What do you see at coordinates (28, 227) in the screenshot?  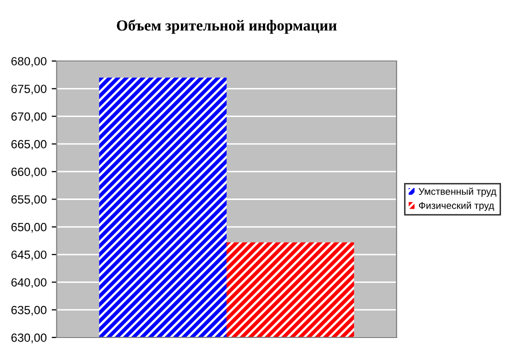 I see `y-tick-label: 650,00` at bounding box center [28, 227].